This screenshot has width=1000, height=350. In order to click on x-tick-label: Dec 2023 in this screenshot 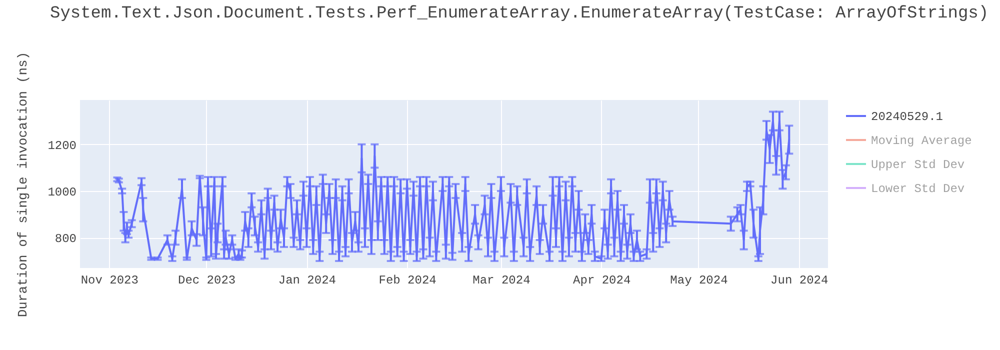, I will do `click(207, 281)`.